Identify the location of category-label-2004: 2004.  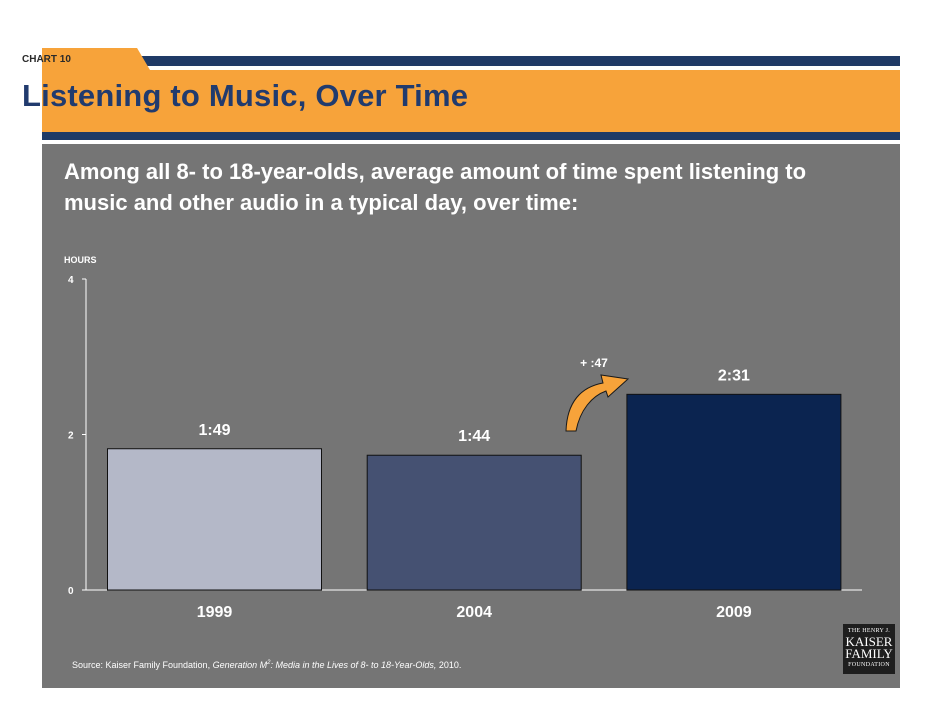
(474, 612).